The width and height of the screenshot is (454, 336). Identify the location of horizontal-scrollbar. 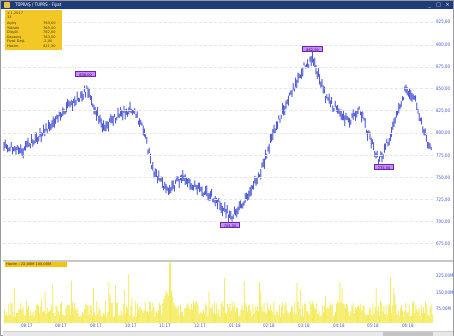
(228, 333).